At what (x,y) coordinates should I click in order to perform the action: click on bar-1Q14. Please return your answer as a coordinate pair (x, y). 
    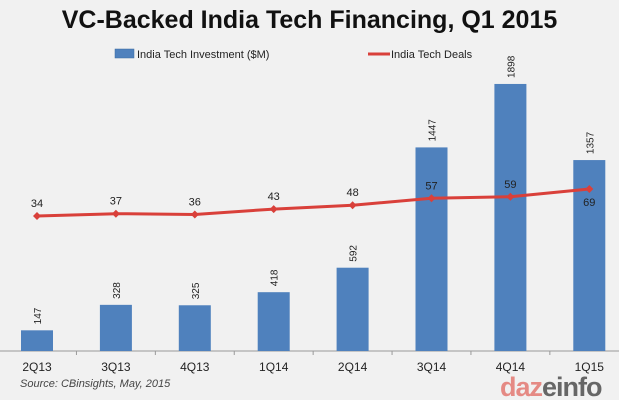
    Looking at the image, I should click on (273, 321).